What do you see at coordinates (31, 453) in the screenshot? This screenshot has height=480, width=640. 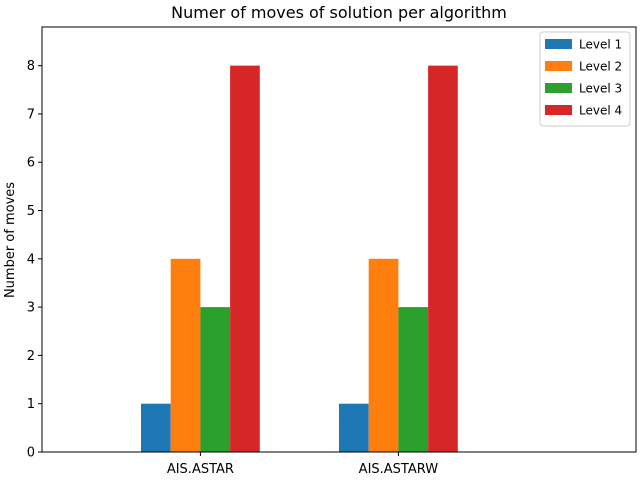 I see `y-tick-label: 0` at bounding box center [31, 453].